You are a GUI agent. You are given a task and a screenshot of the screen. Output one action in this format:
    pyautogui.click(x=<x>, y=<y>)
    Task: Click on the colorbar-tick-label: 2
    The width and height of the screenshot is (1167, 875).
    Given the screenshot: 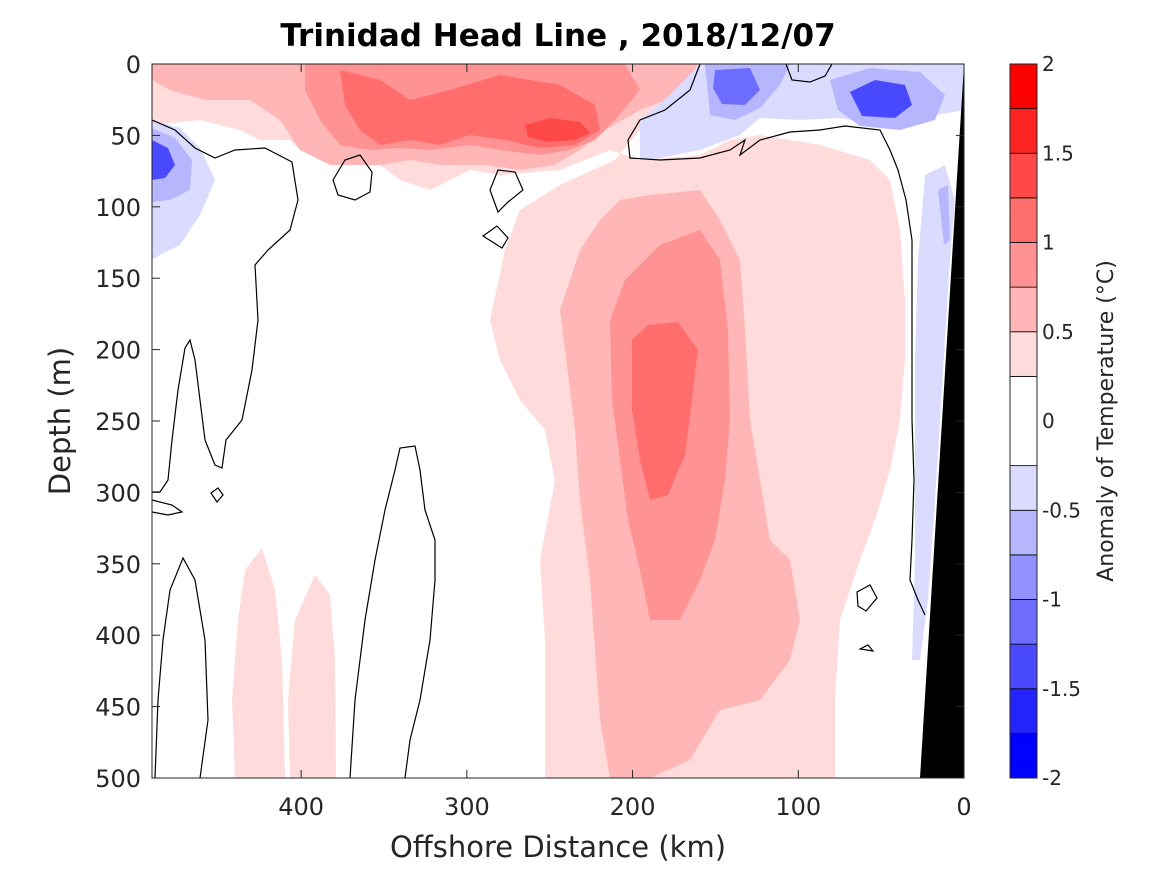 What is the action you would take?
    pyautogui.click(x=1048, y=64)
    